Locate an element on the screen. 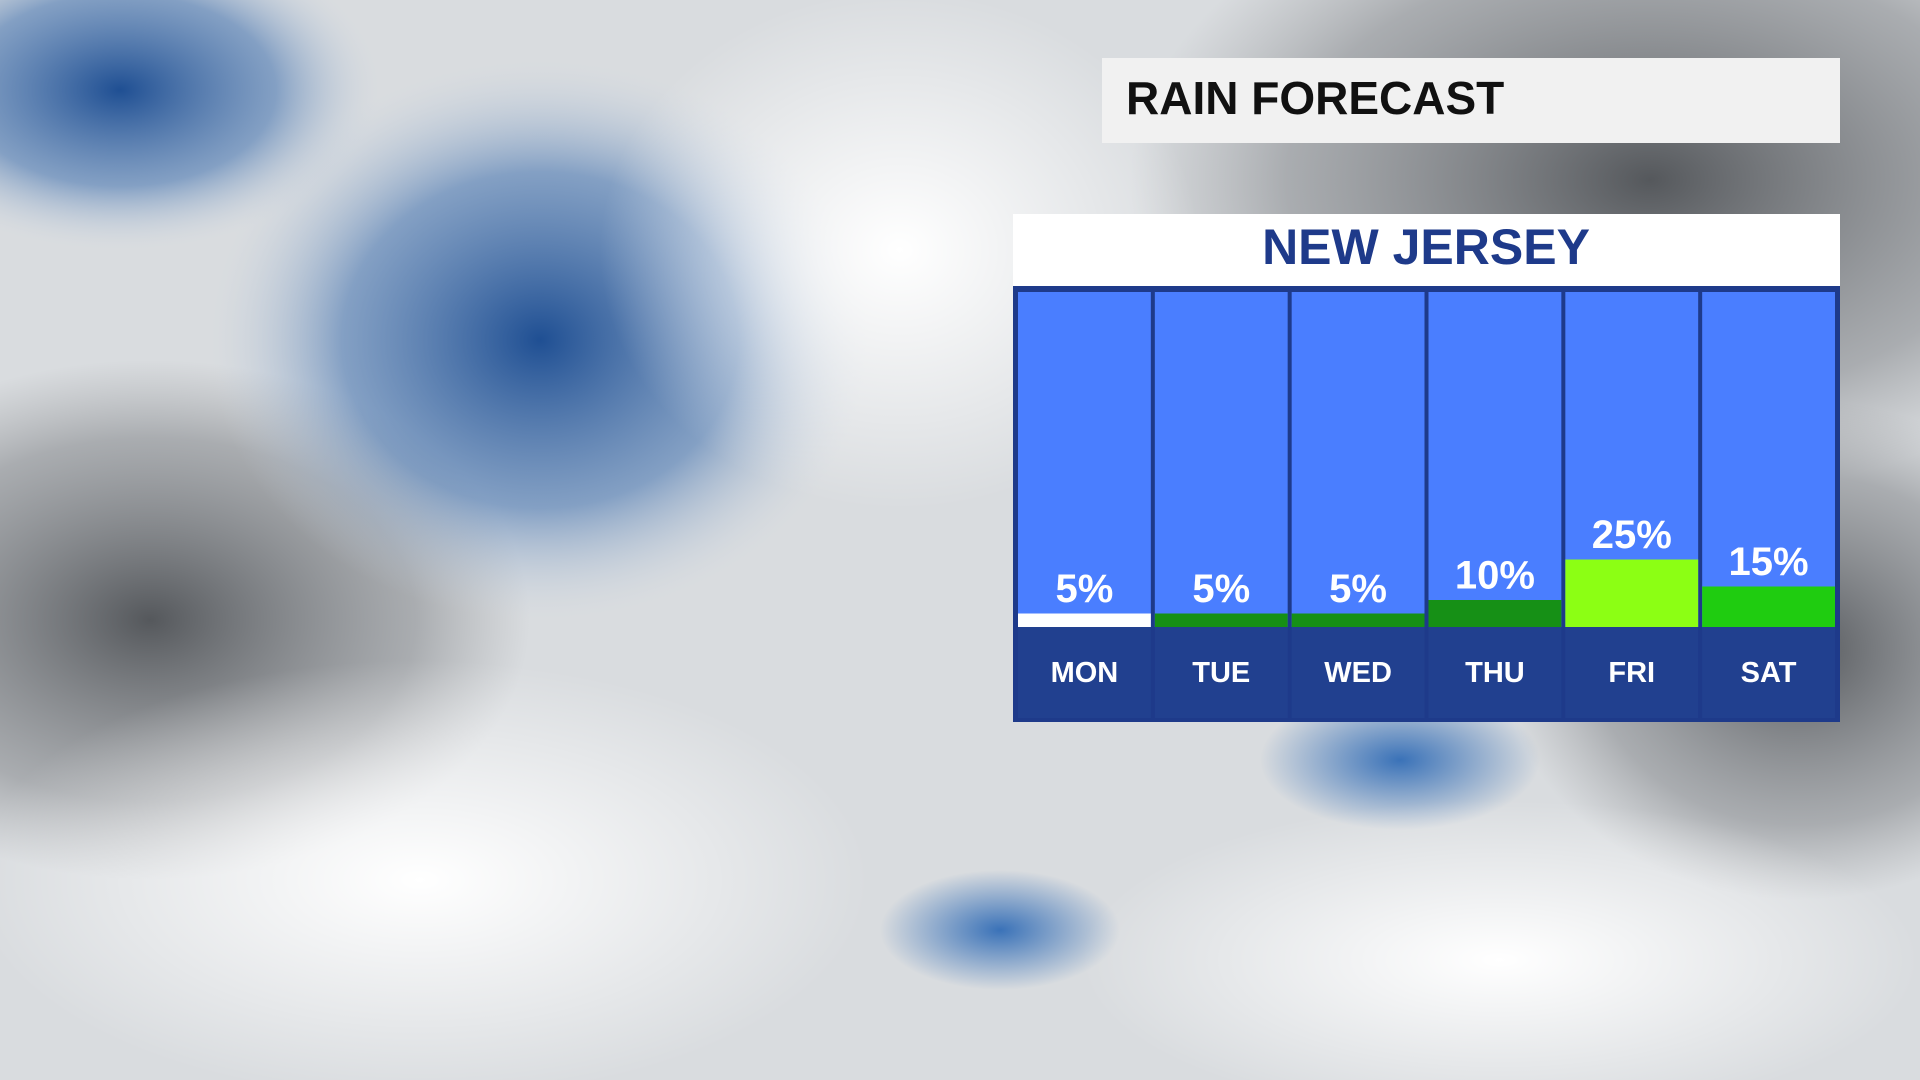  x-tick-label: SAT is located at coordinates (1769, 673).